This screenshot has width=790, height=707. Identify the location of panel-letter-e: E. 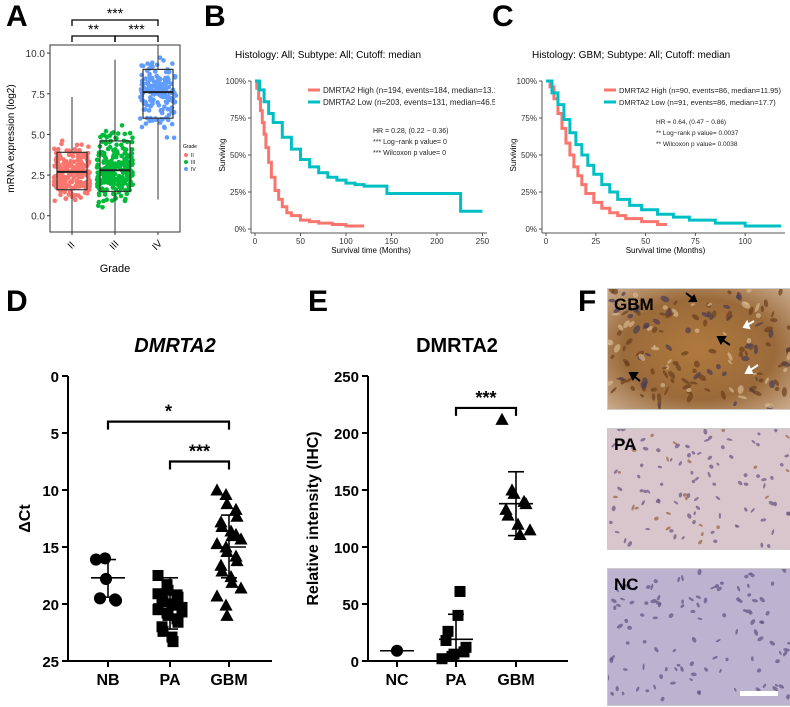
(318, 301).